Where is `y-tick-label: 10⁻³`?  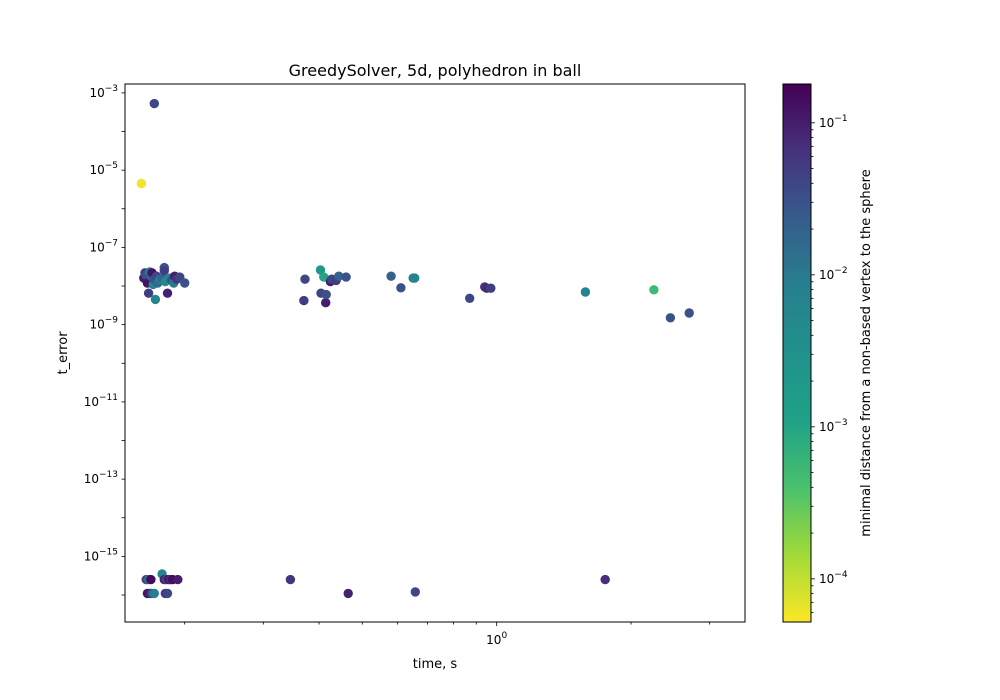
y-tick-label: 10⁻³ is located at coordinates (103, 92).